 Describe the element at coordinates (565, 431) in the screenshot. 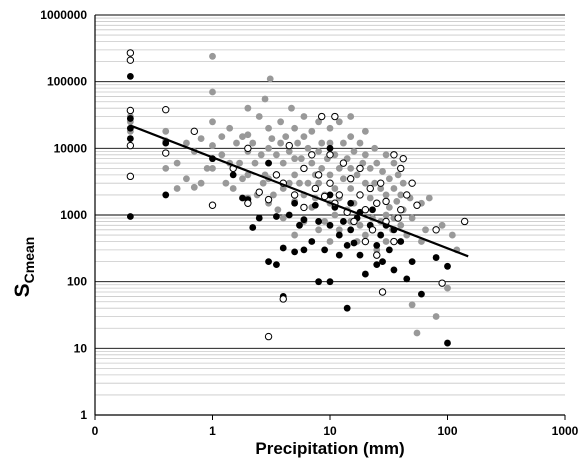

I see `x-tick-label: 1000` at that location.